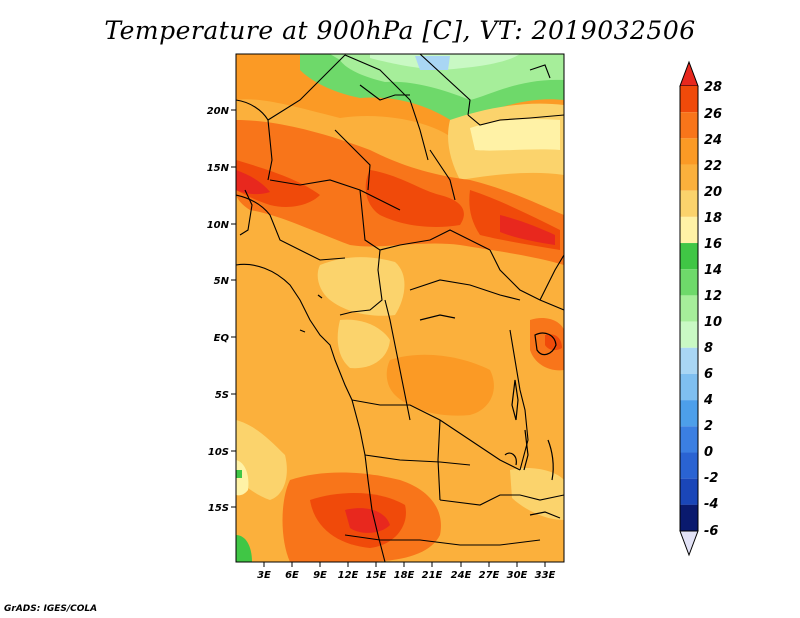 The width and height of the screenshot is (800, 618). I want to click on lon-label: 33E, so click(545, 575).